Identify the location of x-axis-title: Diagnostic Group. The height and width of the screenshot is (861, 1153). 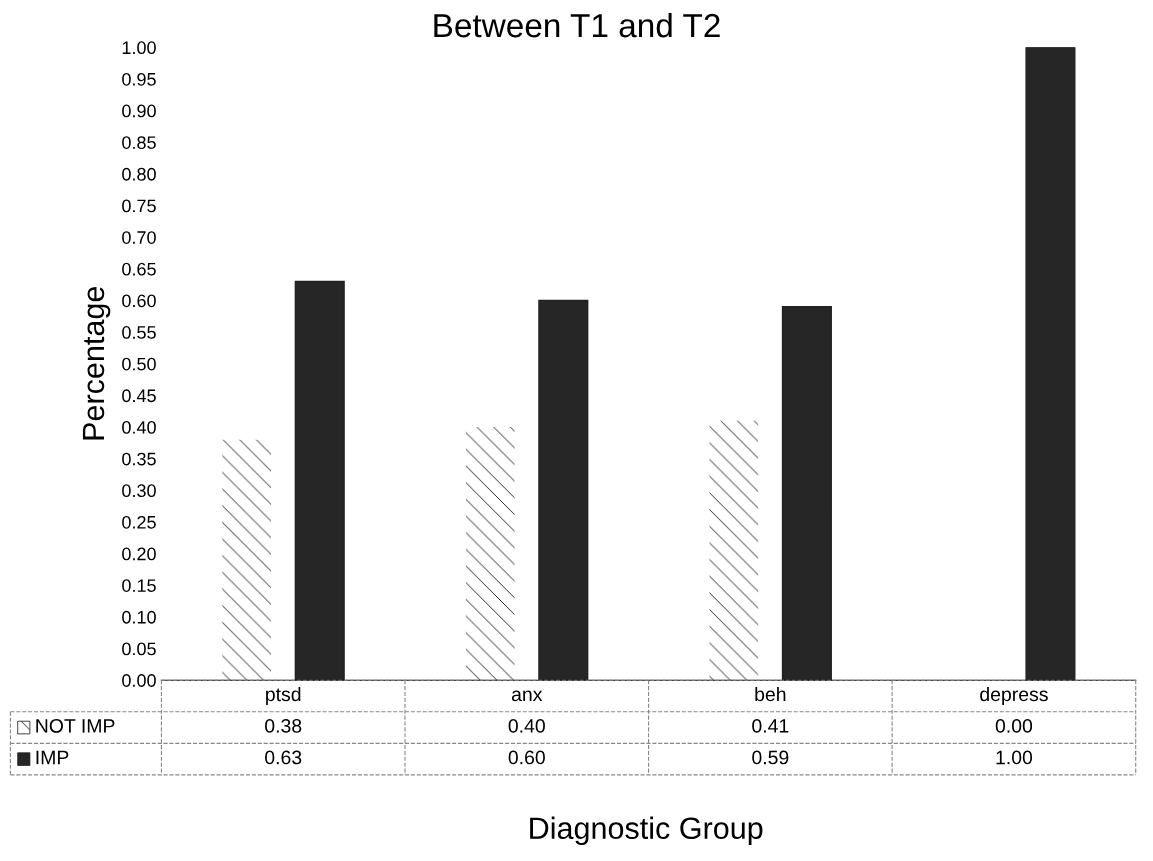
(646, 831).